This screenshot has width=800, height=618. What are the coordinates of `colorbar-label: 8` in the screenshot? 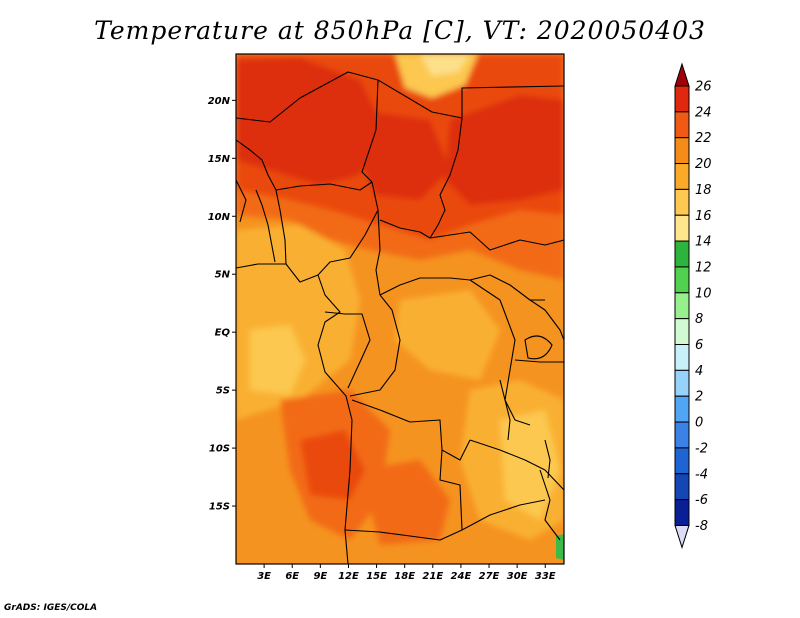 It's located at (699, 319).